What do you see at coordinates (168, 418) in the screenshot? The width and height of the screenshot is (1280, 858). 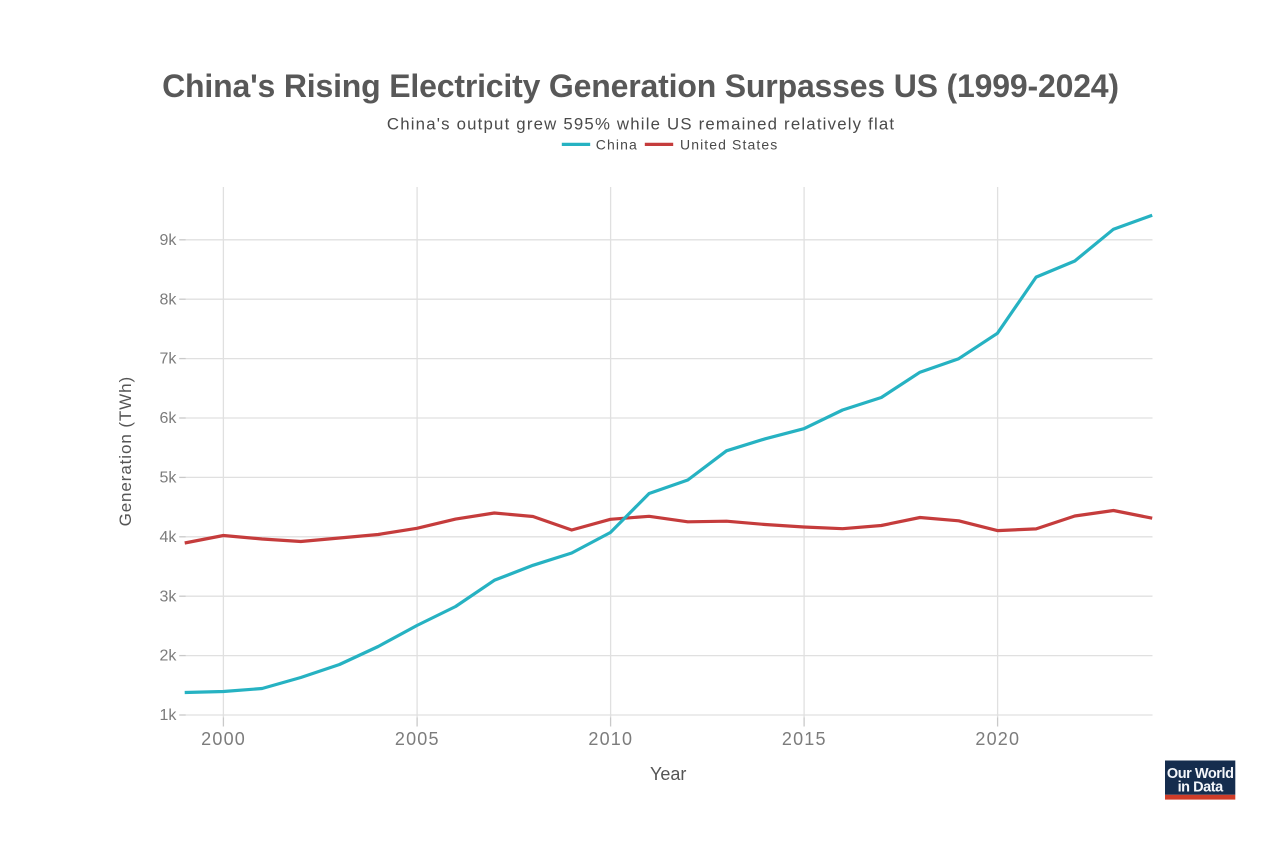 I see `svg-text: 6k` at bounding box center [168, 418].